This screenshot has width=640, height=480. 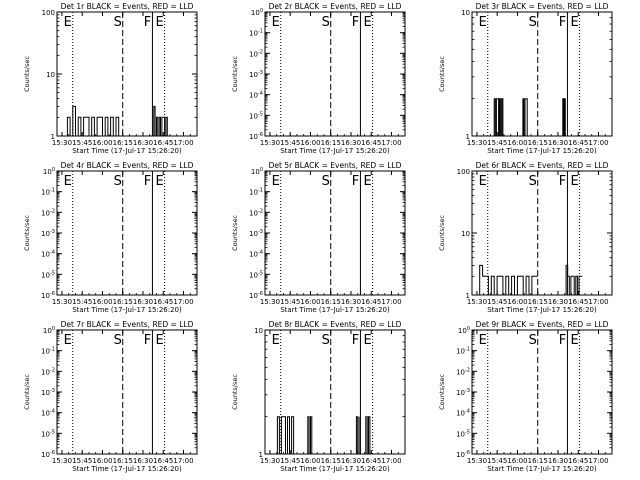 I want to click on y-tick-label: 10⁻³, so click(x=48, y=392).